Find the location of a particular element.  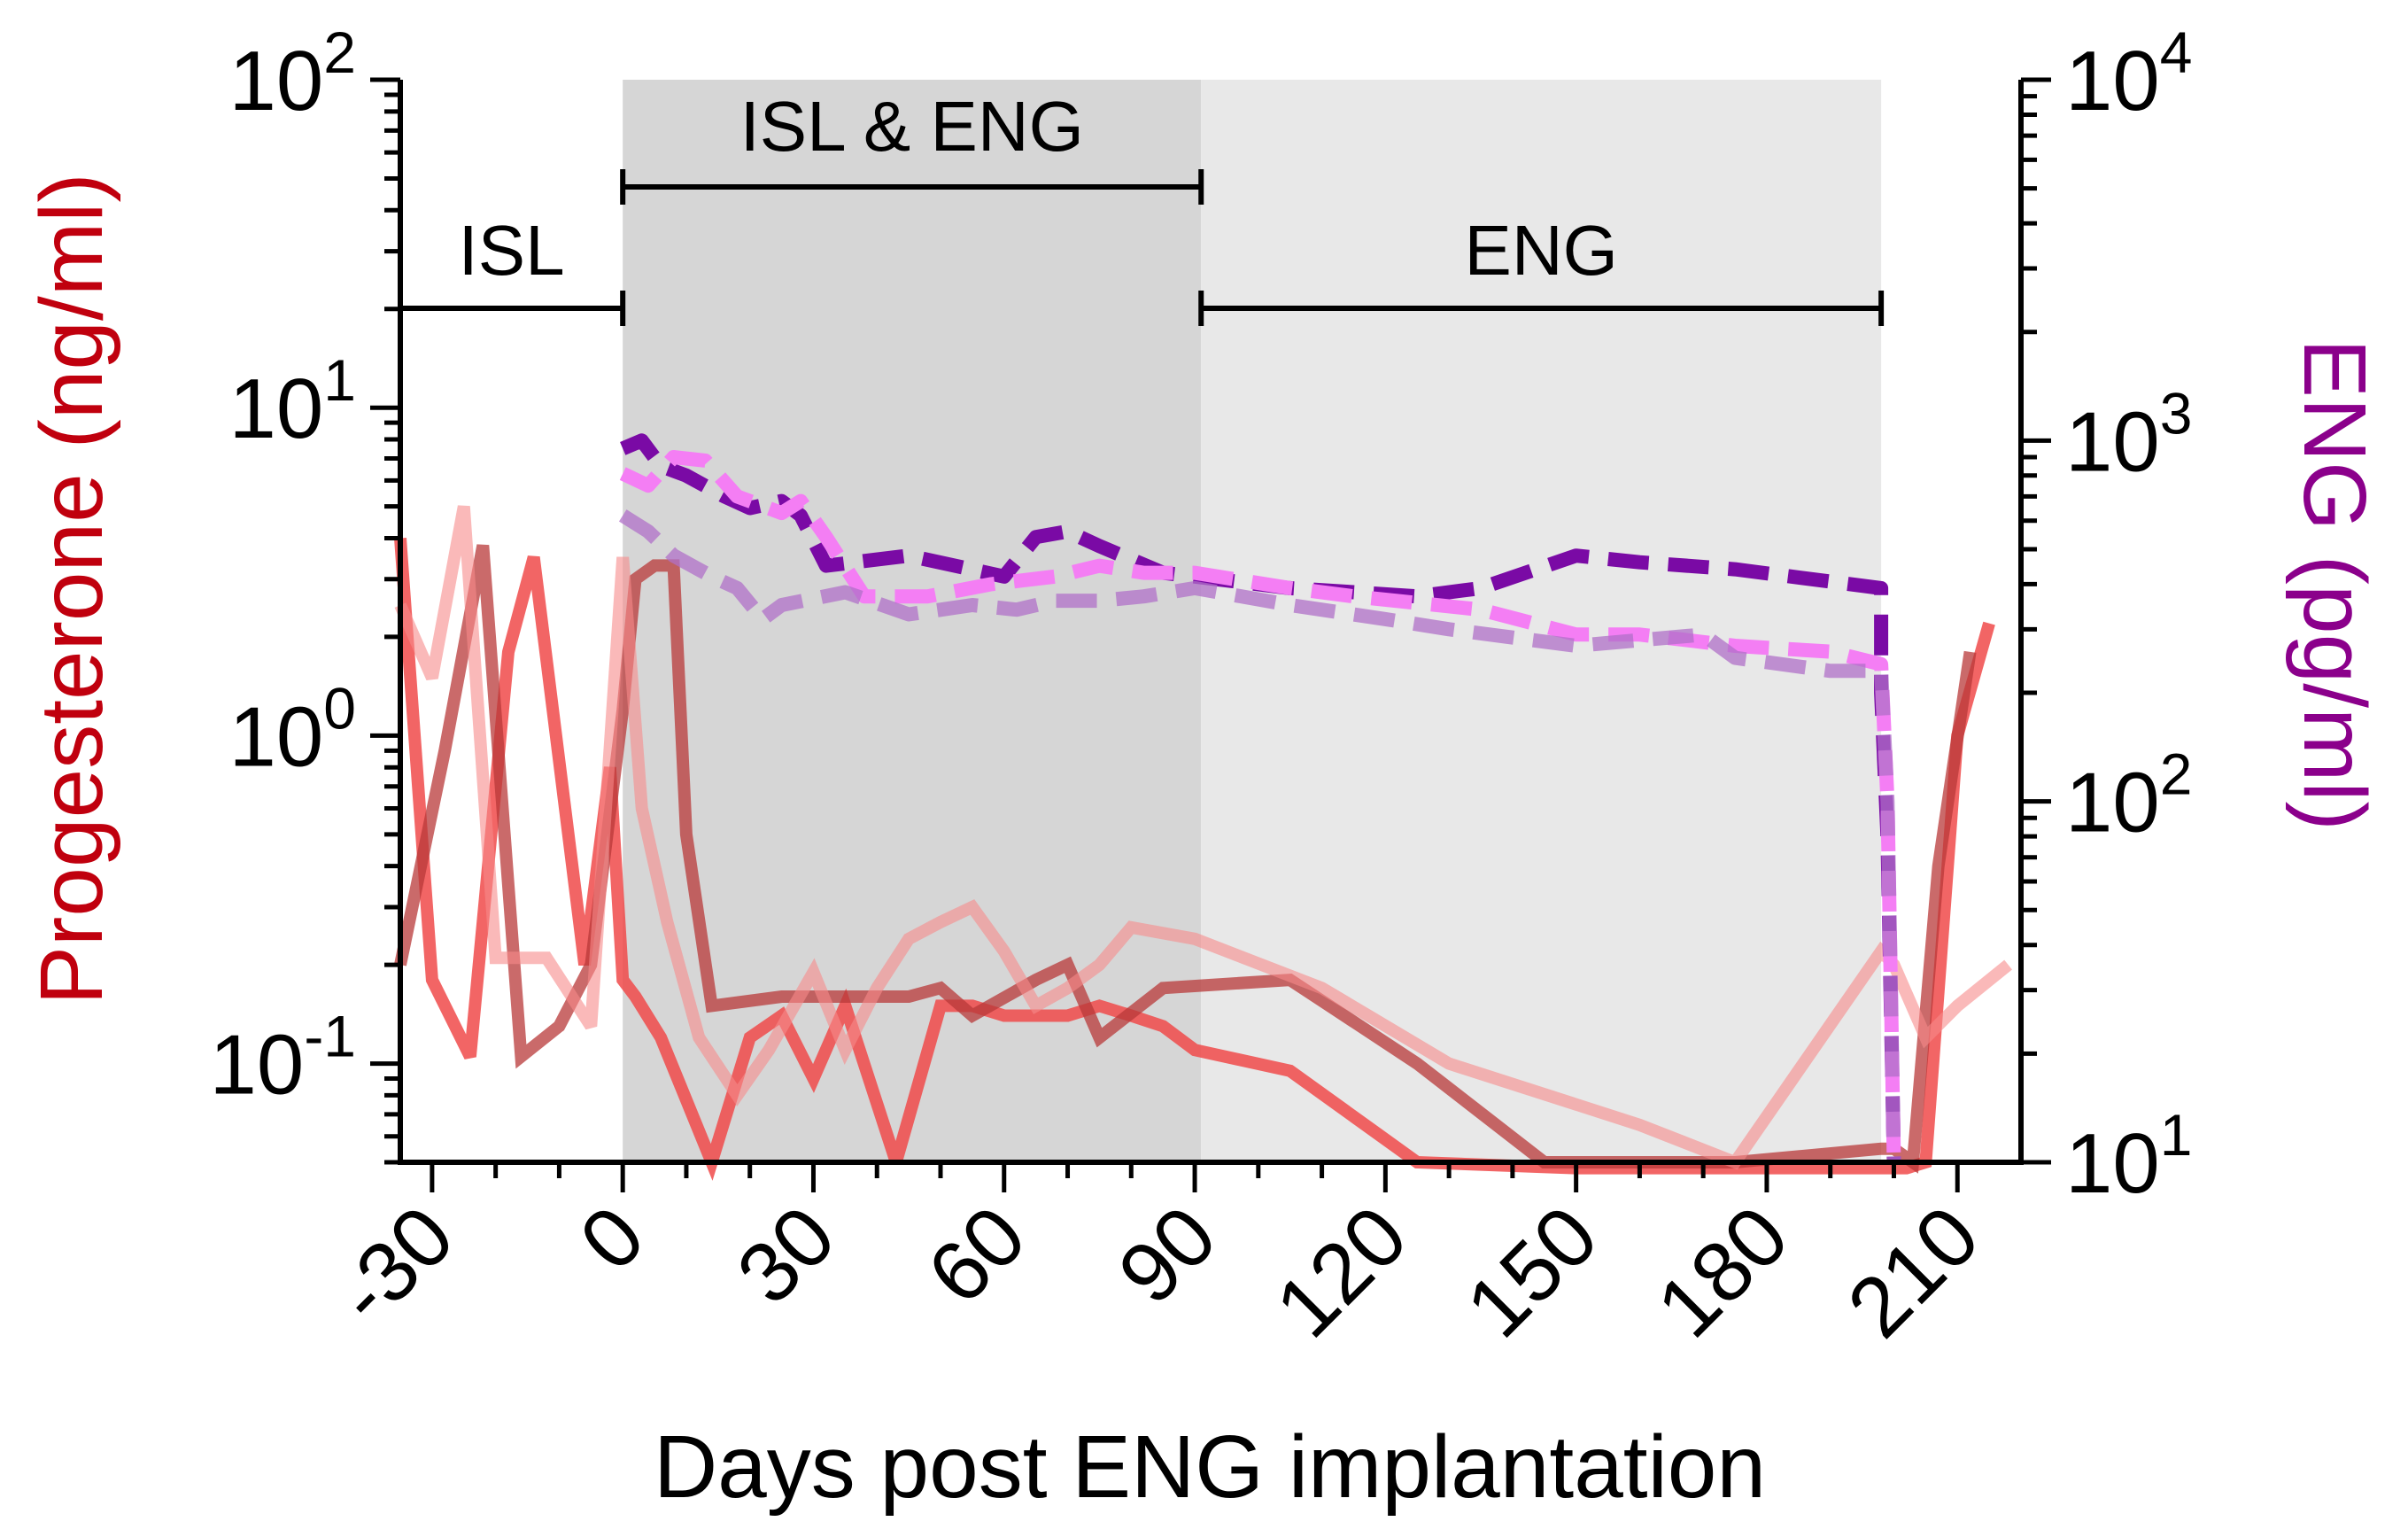

y-axis-left-title: Progesterone (ng/ml) is located at coordinates (71, 589).